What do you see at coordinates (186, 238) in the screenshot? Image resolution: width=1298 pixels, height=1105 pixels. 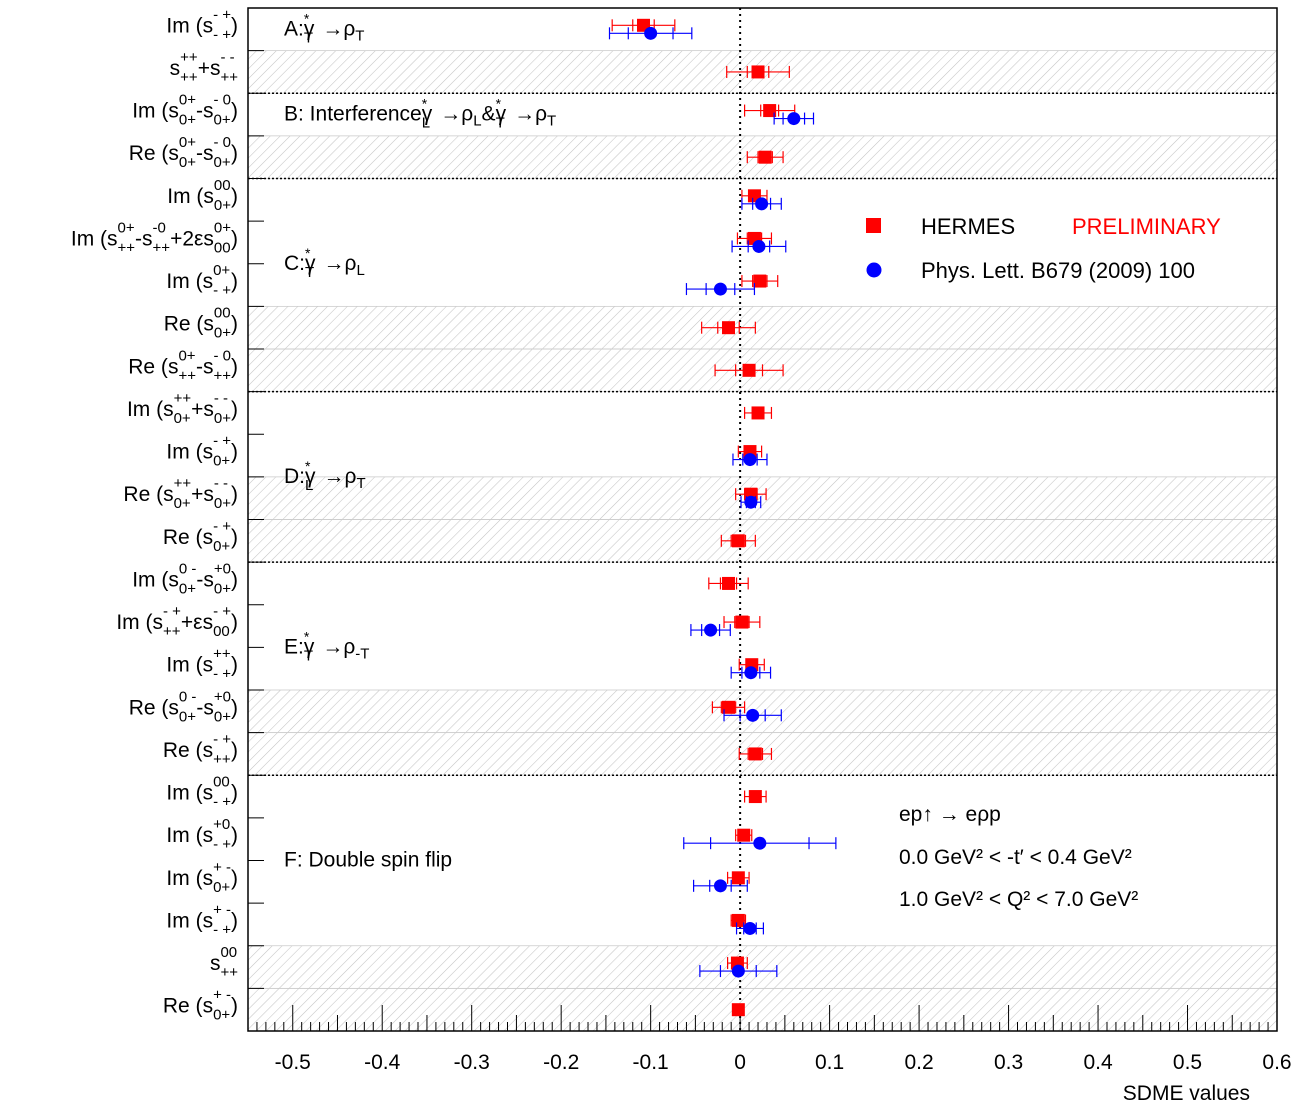 I see `row-label-text: +2ε` at bounding box center [186, 238].